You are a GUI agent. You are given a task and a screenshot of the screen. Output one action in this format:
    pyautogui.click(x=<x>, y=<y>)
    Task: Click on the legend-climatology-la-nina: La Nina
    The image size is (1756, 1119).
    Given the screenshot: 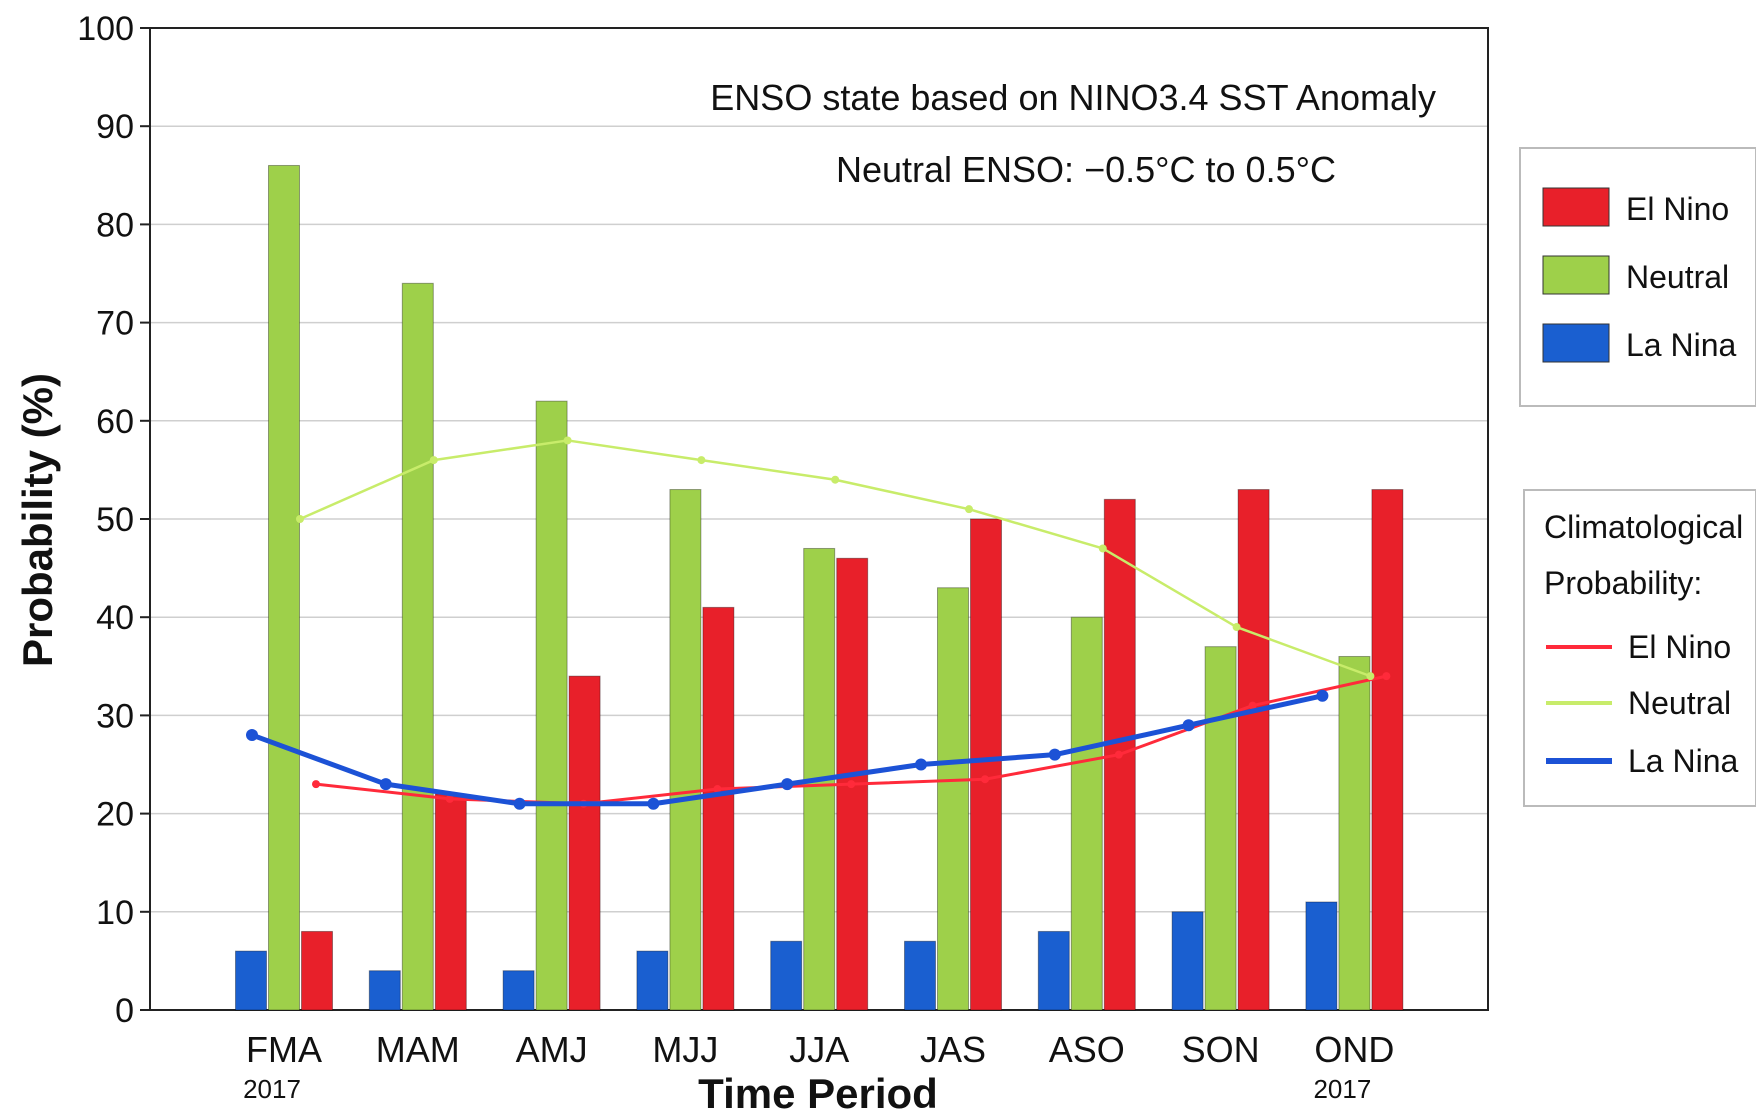 What is the action you would take?
    pyautogui.click(x=1683, y=761)
    